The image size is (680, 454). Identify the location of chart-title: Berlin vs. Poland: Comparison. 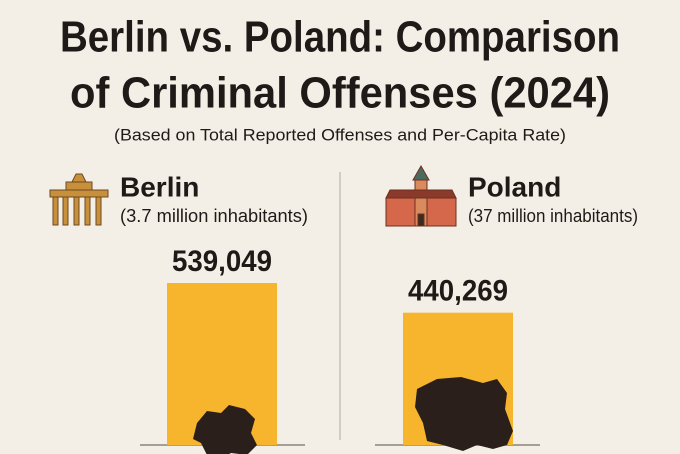
(340, 37).